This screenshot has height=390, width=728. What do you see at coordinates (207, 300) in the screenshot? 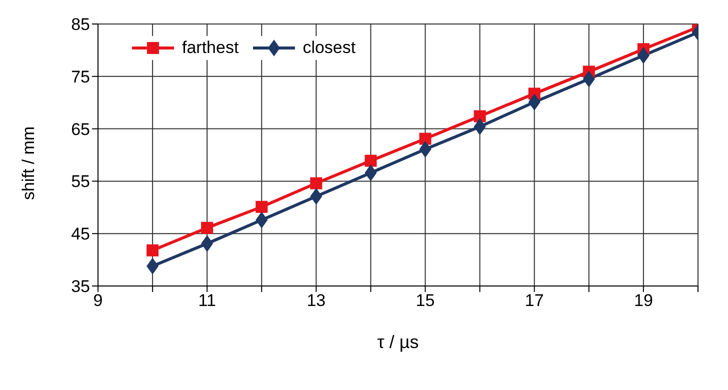
I see `x-tick-label: 11` at bounding box center [207, 300].